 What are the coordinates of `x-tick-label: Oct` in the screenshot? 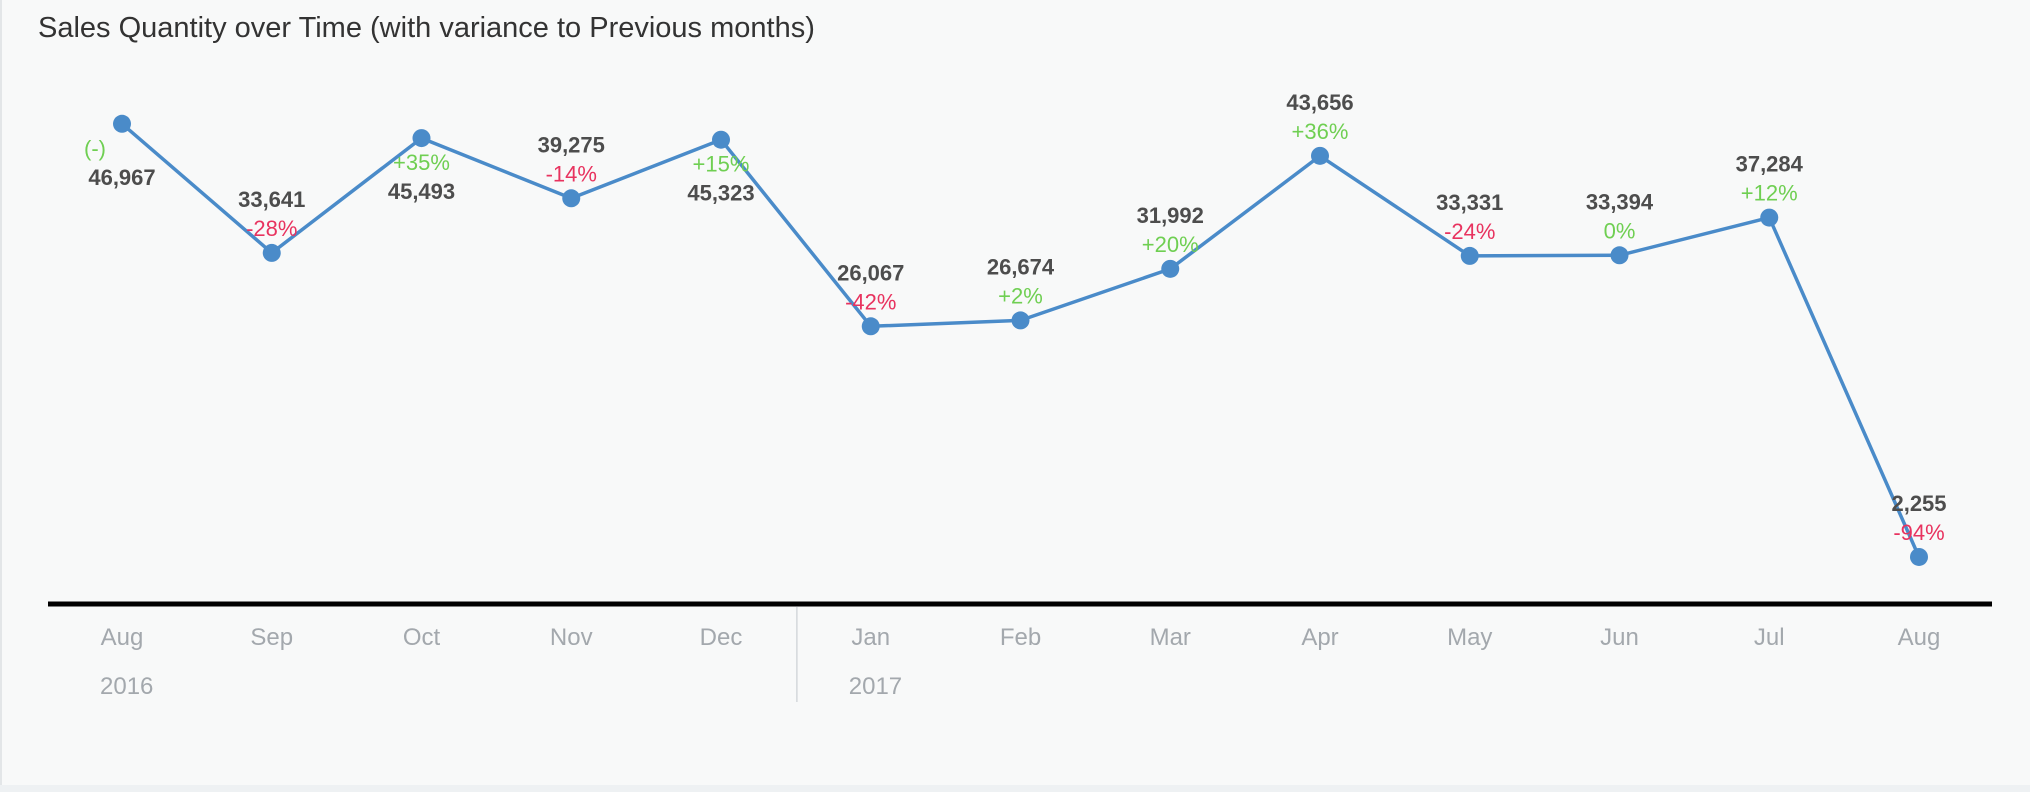 It's located at (422, 637).